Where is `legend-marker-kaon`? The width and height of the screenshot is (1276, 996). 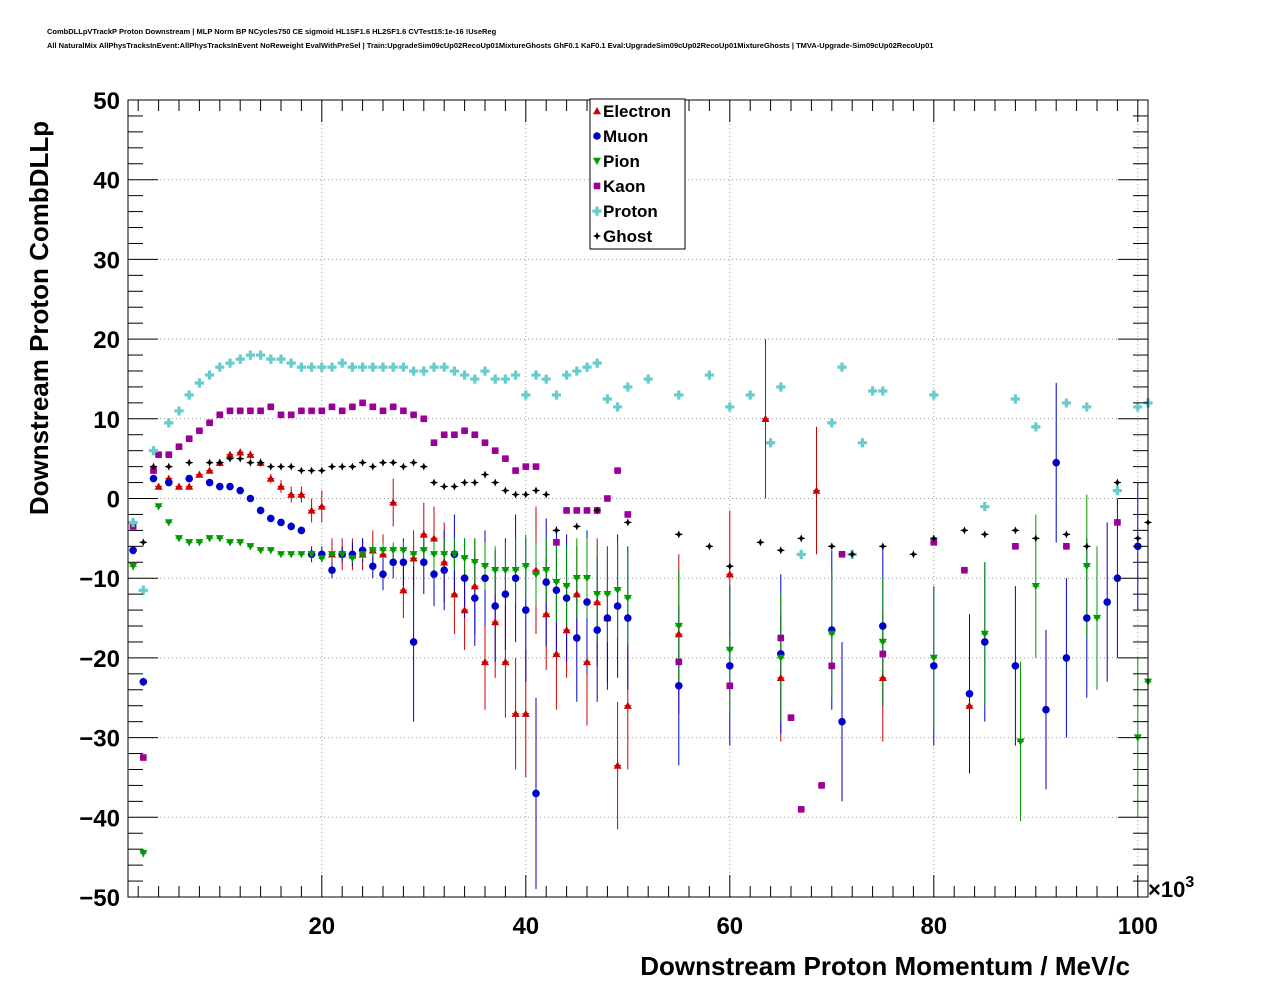 legend-marker-kaon is located at coordinates (597, 186).